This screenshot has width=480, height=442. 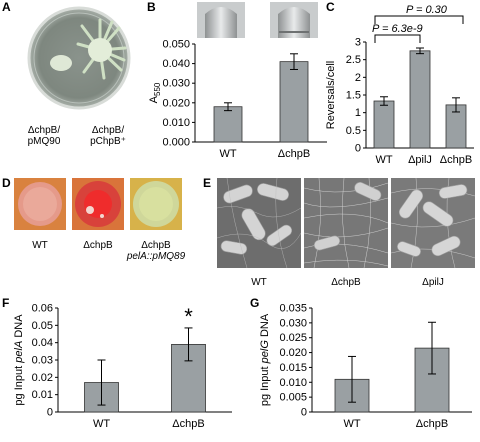 I want to click on y-tick-label: 2, so click(x=358, y=78).